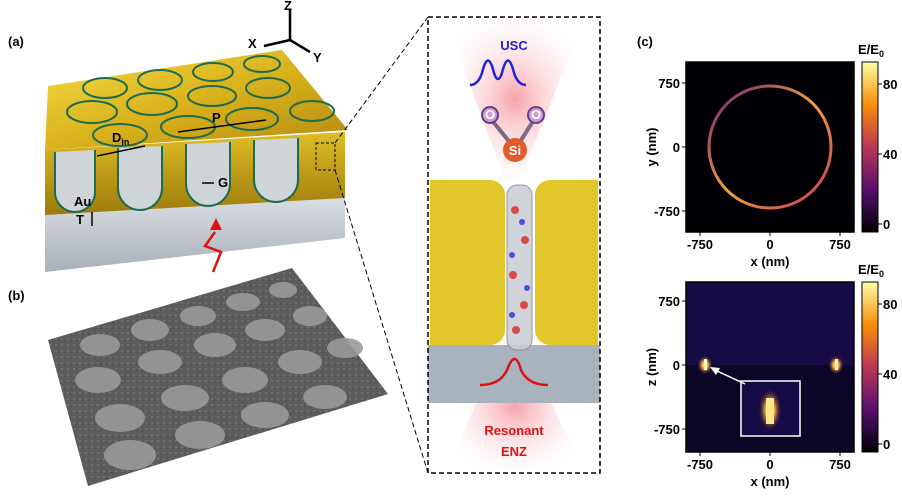 This screenshot has height=496, width=902. Describe the element at coordinates (82, 201) in the screenshot. I see `label-au: Au` at that location.